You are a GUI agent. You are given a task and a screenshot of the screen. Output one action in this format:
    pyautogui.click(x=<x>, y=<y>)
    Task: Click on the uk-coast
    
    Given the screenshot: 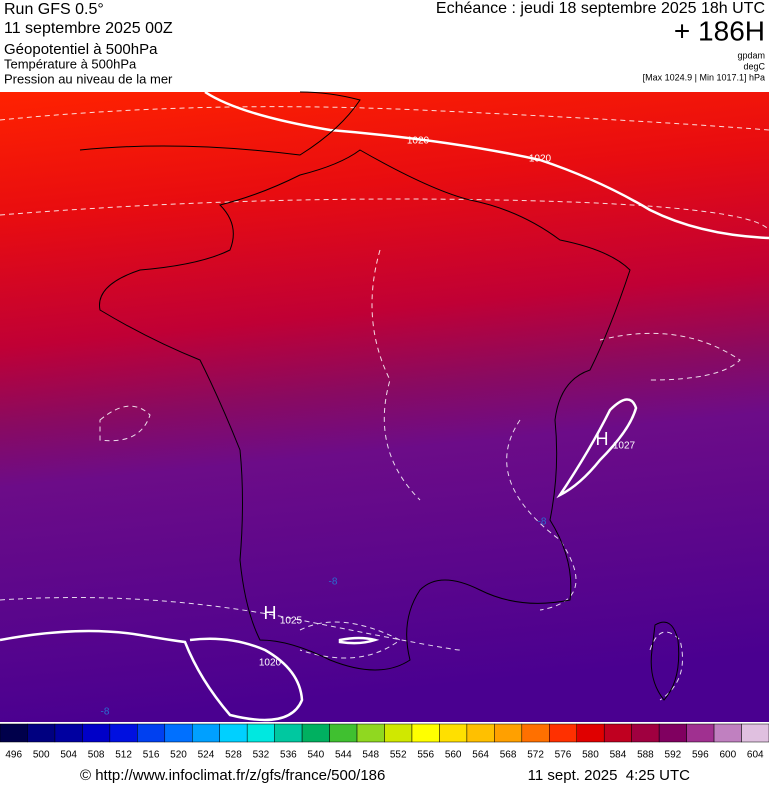 What is the action you would take?
    pyautogui.click(x=220, y=123)
    